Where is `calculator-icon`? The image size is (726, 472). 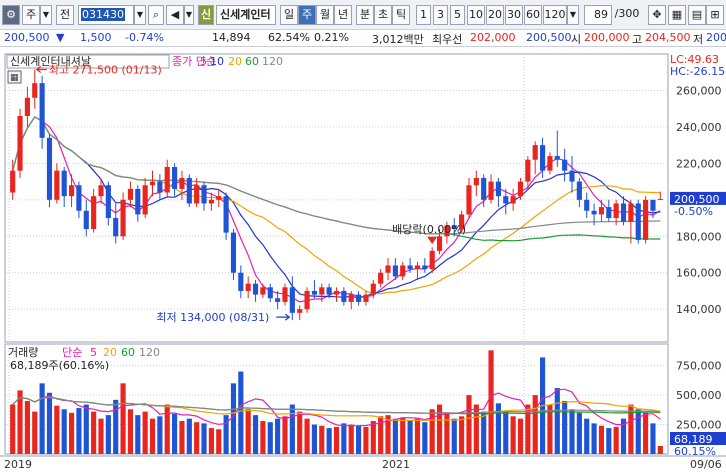
calculator-icon is located at coordinates (14, 77).